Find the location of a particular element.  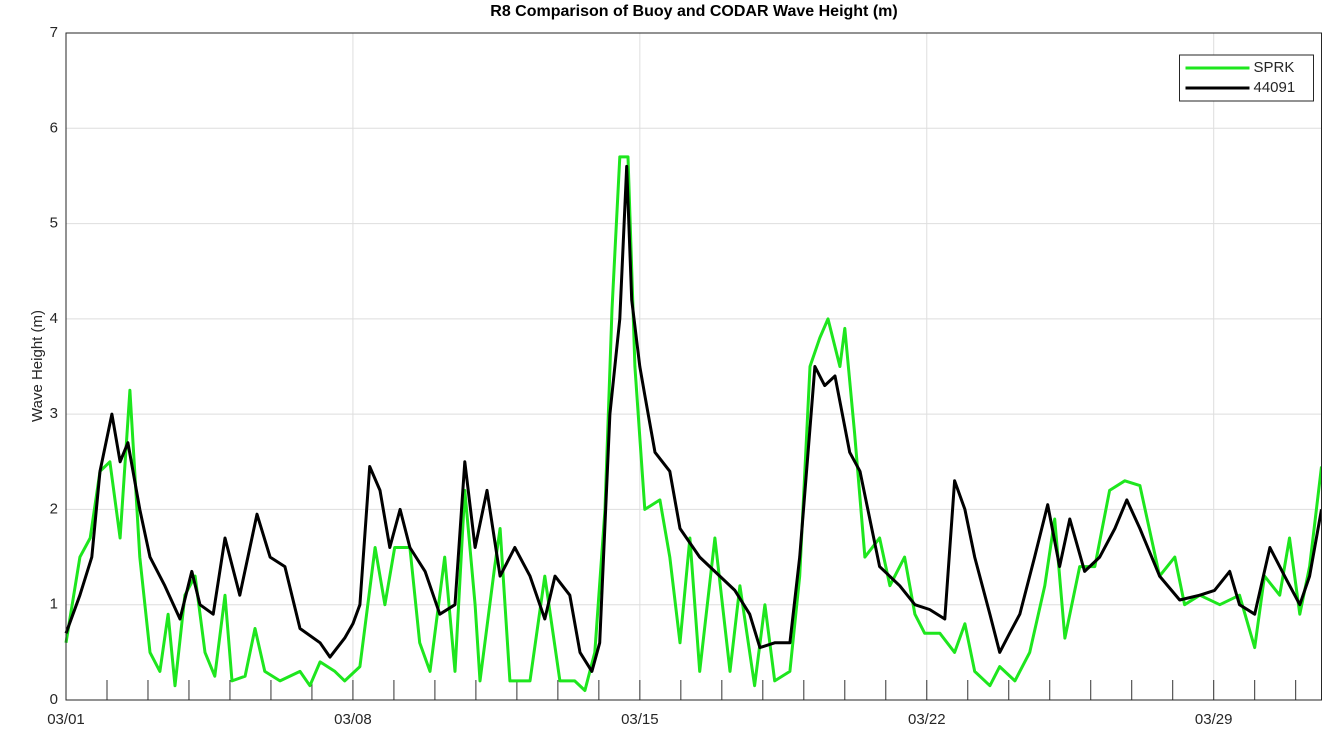

y-tick-label: 0 is located at coordinates (54, 699).